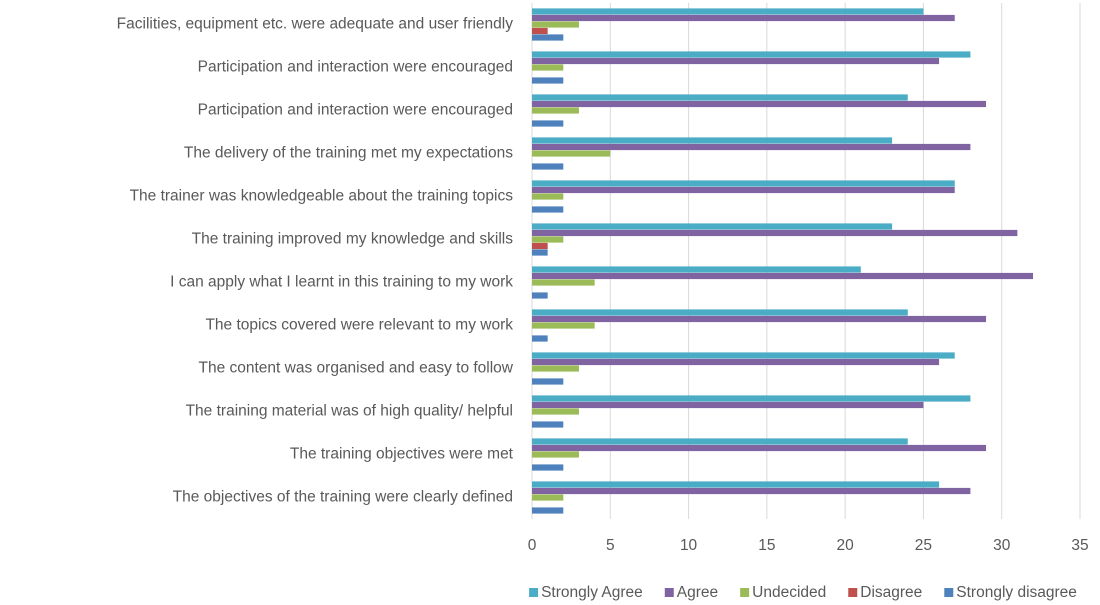 The image size is (1100, 605). Describe the element at coordinates (846, 545) in the screenshot. I see `x-tick-label: 20` at that location.